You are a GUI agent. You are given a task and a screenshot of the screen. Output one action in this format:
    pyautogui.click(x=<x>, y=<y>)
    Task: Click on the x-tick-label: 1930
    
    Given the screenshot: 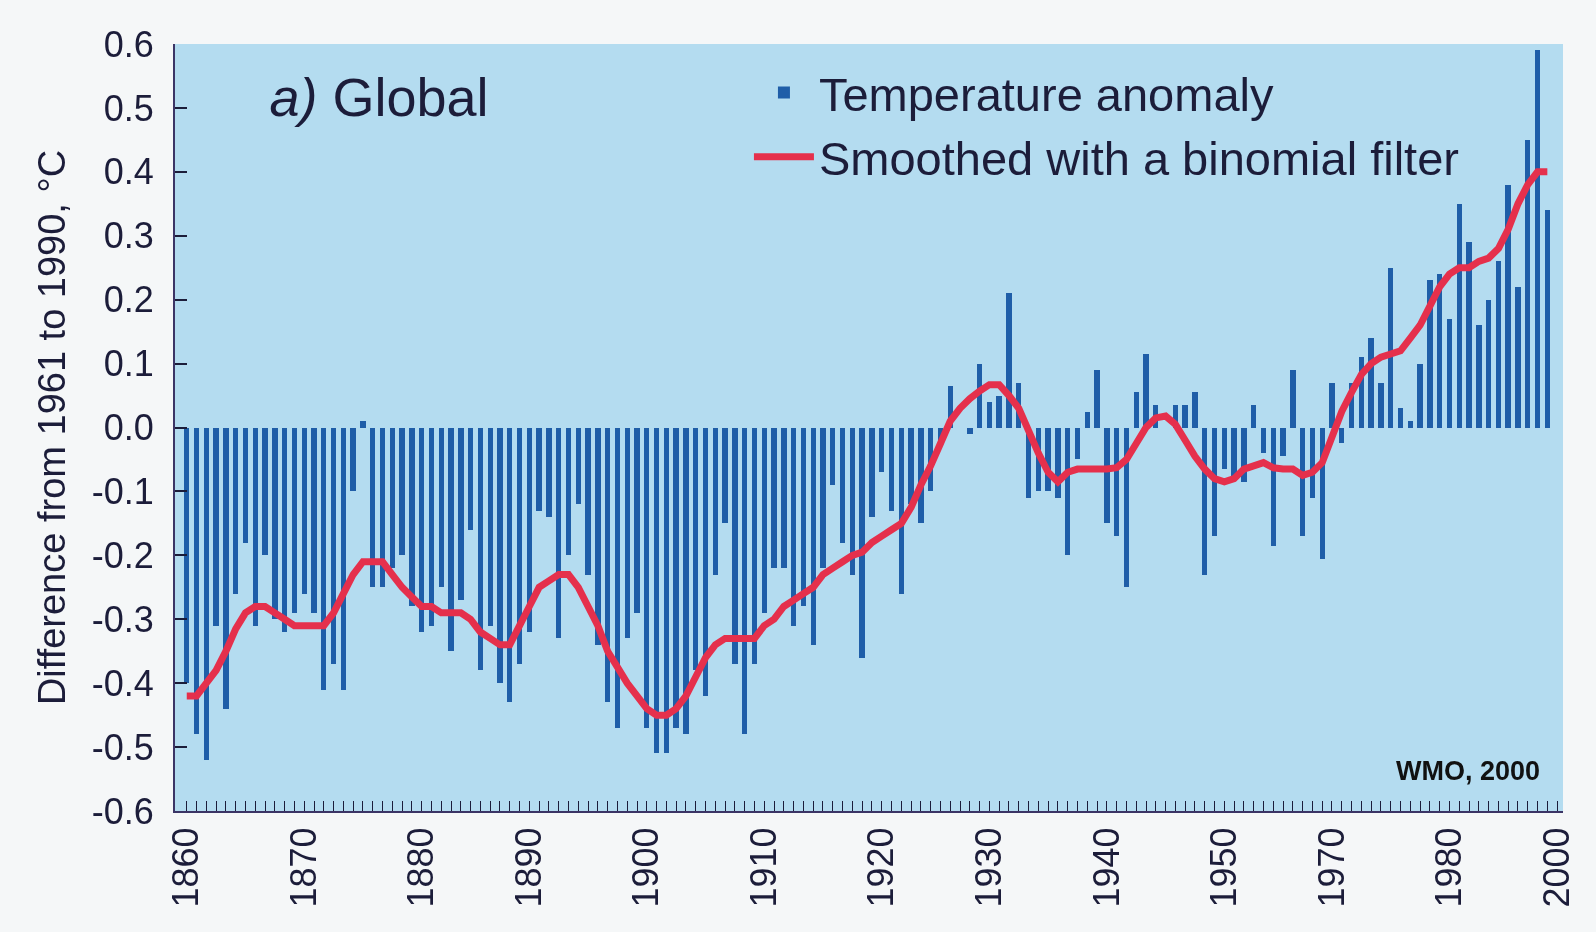 What is the action you would take?
    pyautogui.click(x=989, y=867)
    